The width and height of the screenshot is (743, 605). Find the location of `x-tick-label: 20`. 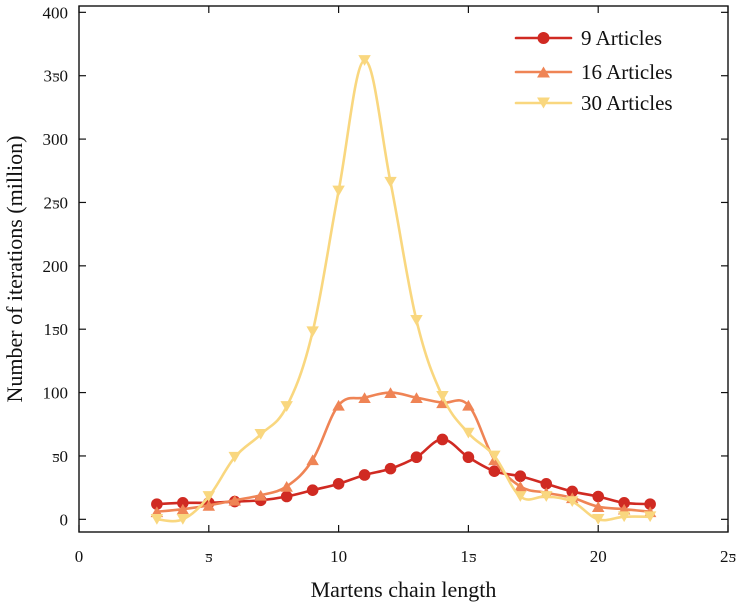

x-tick-label: 20 is located at coordinates (598, 556).